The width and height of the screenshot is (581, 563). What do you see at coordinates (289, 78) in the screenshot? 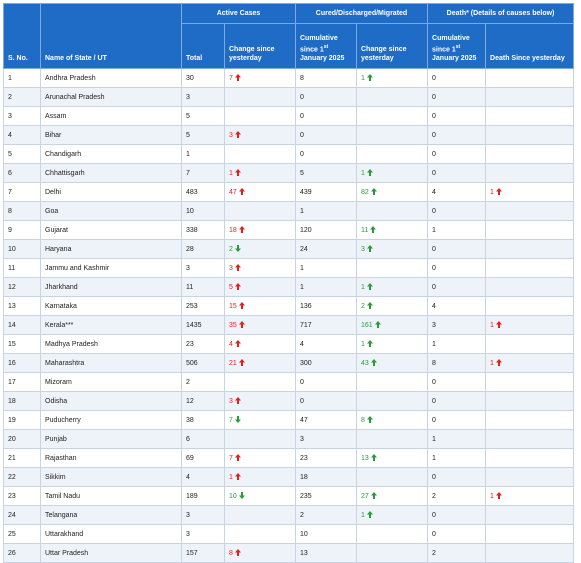
I see `state-row: 1 Andhra Pradesh 30 7 8 1 0` at bounding box center [289, 78].